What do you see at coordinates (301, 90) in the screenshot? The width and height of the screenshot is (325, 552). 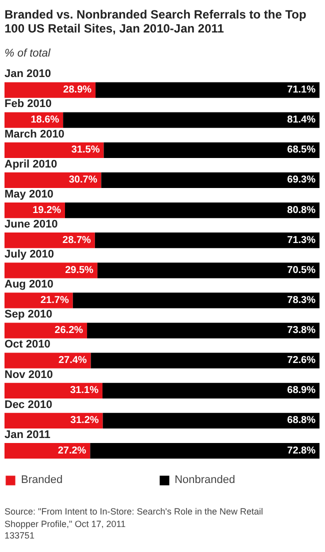 I see `data-label: 71.1%` at bounding box center [301, 90].